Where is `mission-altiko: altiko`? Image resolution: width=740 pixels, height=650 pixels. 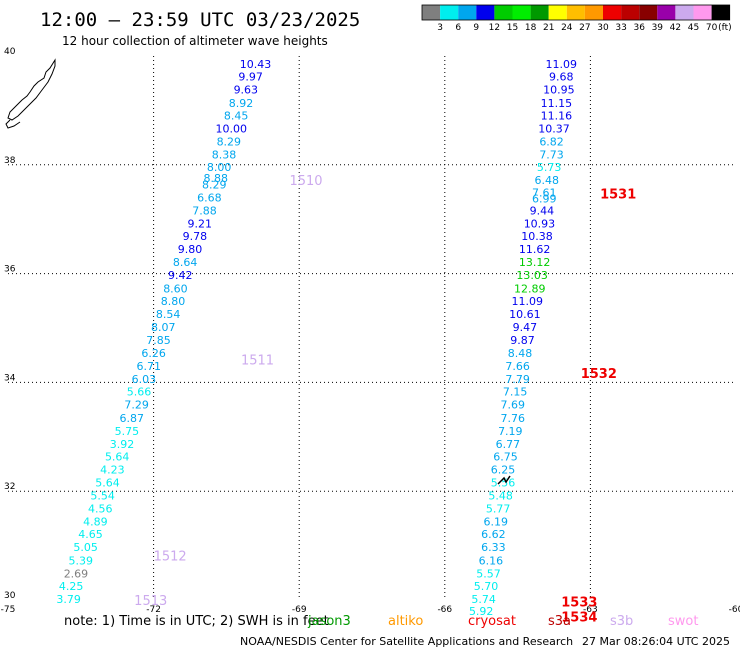
mission-altiko: altiko is located at coordinates (405, 621).